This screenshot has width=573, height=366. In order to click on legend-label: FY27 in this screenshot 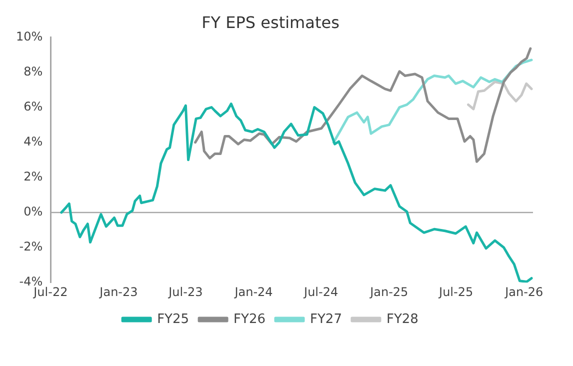, I will do `click(326, 319)`.